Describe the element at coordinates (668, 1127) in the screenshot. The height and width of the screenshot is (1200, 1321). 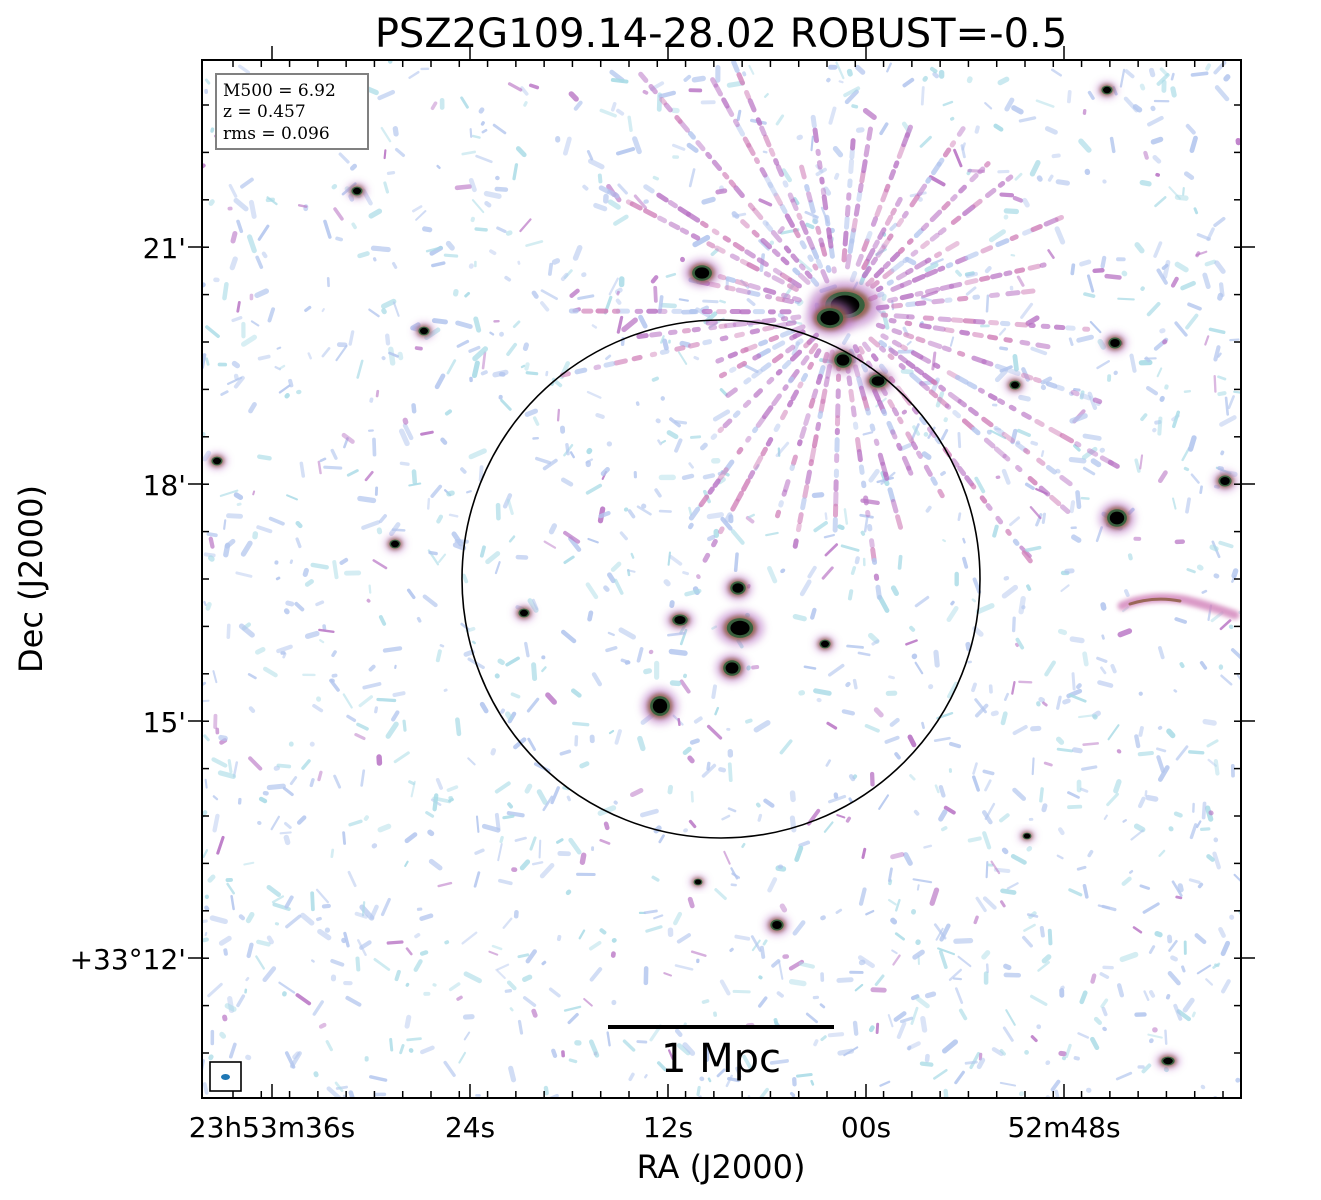
I see `x-tick-label: 12s` at that location.